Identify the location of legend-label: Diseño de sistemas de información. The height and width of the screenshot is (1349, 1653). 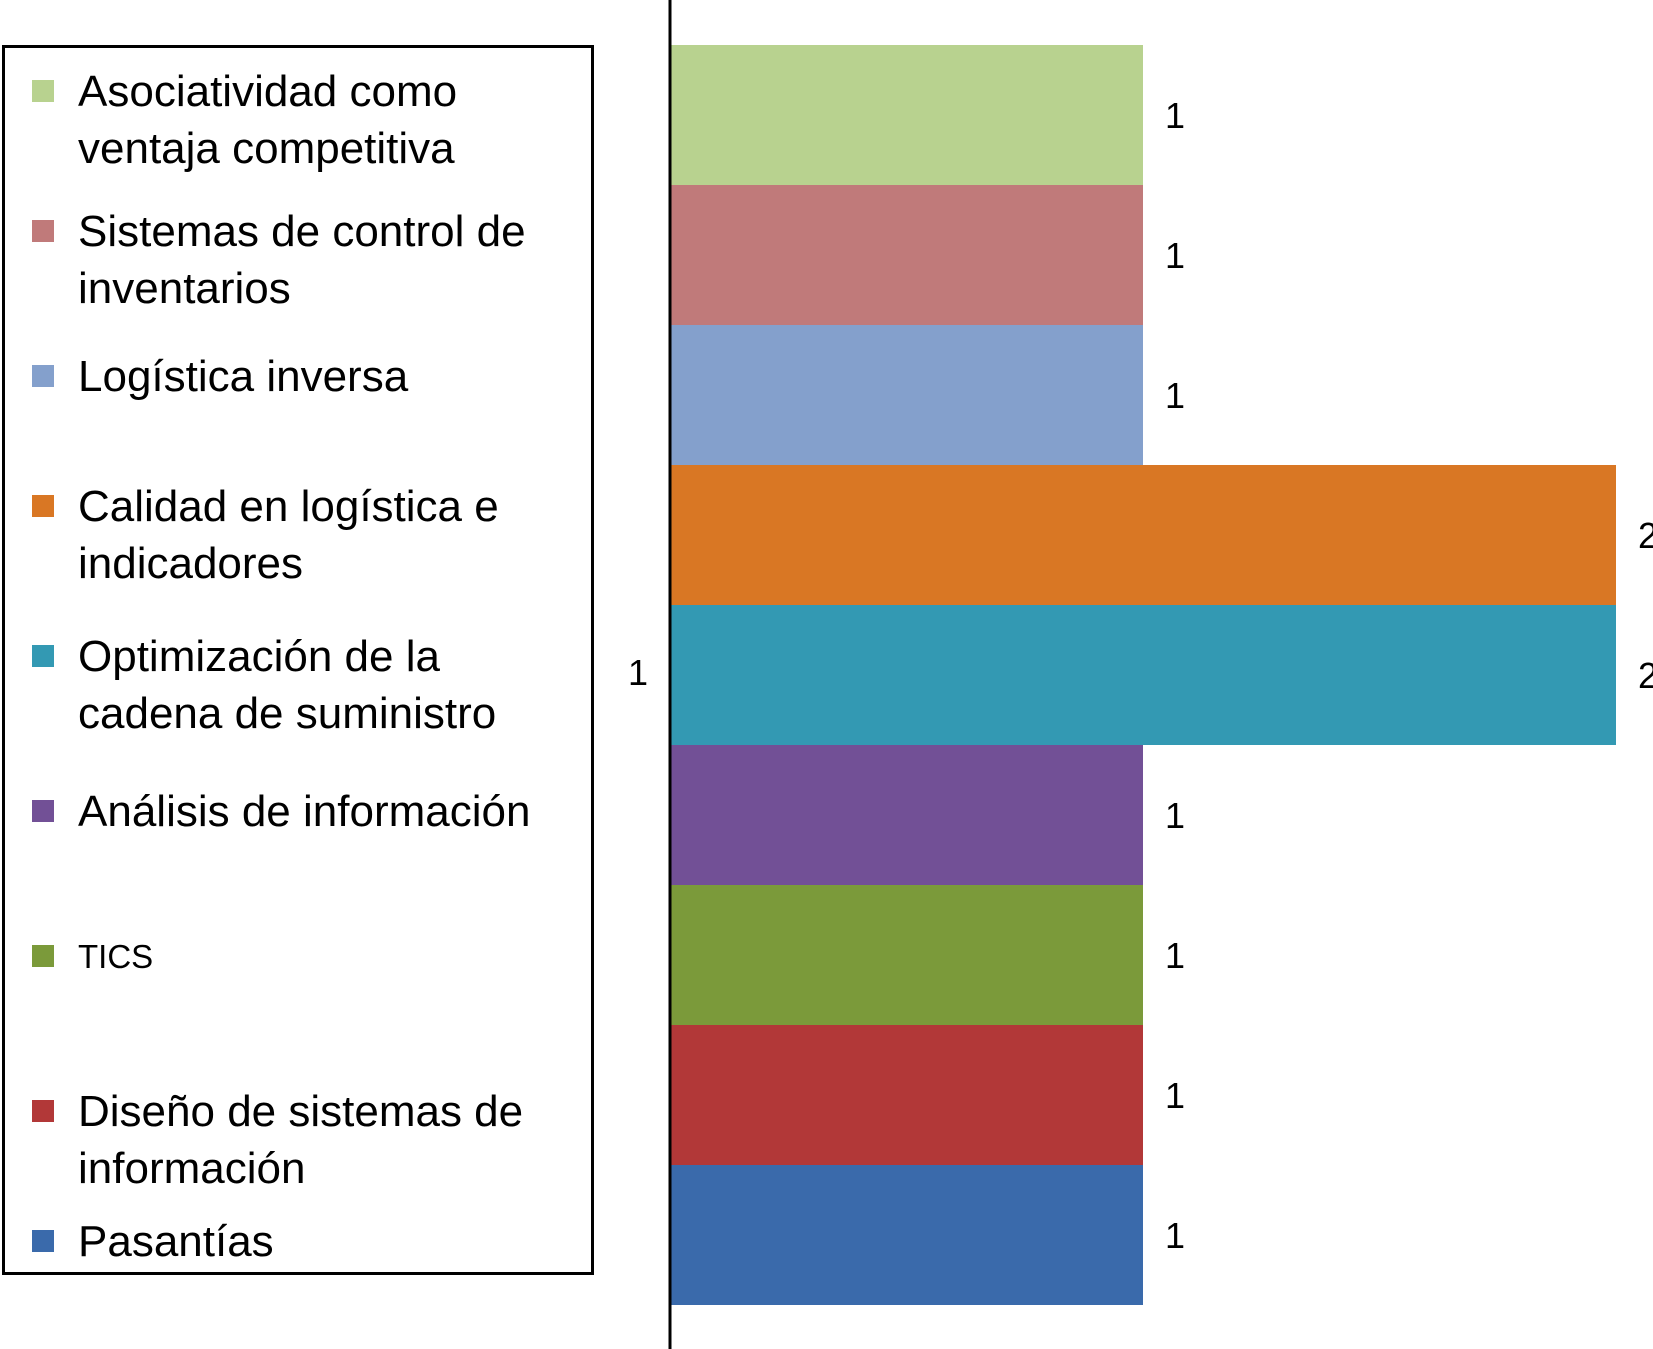
(301, 1140).